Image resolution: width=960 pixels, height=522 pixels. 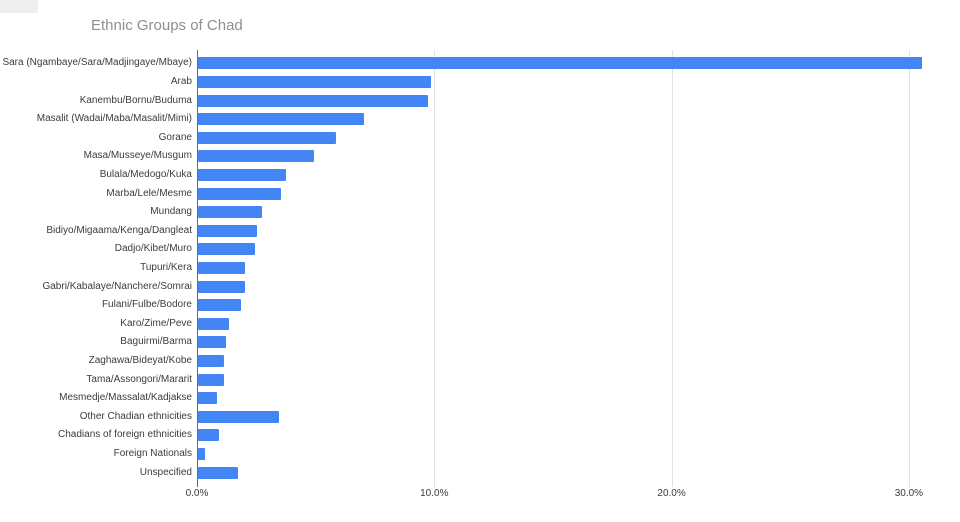 I want to click on category-label: Baguirmi/Barma, so click(x=156, y=342).